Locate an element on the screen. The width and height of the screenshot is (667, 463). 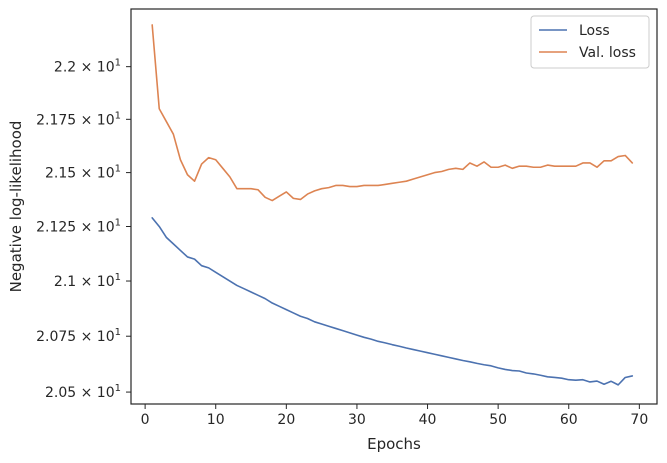
legend-box is located at coordinates (590, 42).